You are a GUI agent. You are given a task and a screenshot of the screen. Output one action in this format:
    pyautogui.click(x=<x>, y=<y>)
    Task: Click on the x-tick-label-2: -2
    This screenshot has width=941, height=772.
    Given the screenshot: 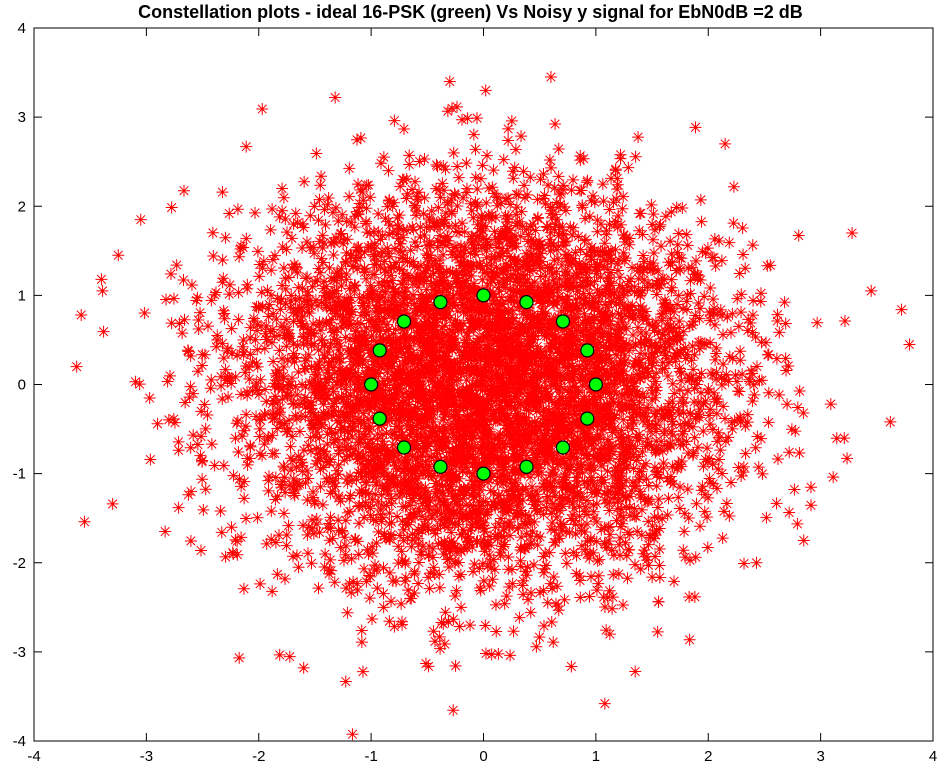 What is the action you would take?
    pyautogui.click(x=258, y=756)
    